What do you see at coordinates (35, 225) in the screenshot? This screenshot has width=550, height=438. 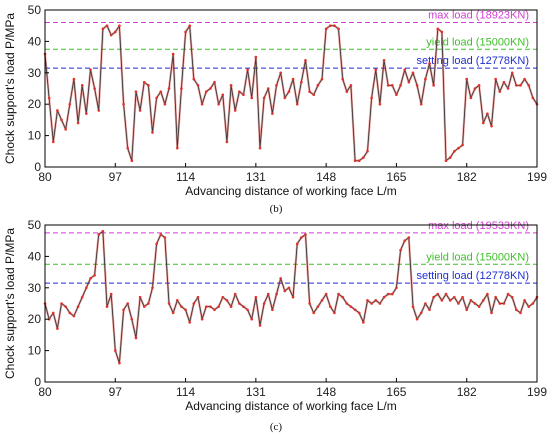 I see `y-tick-label: 50` at bounding box center [35, 225].